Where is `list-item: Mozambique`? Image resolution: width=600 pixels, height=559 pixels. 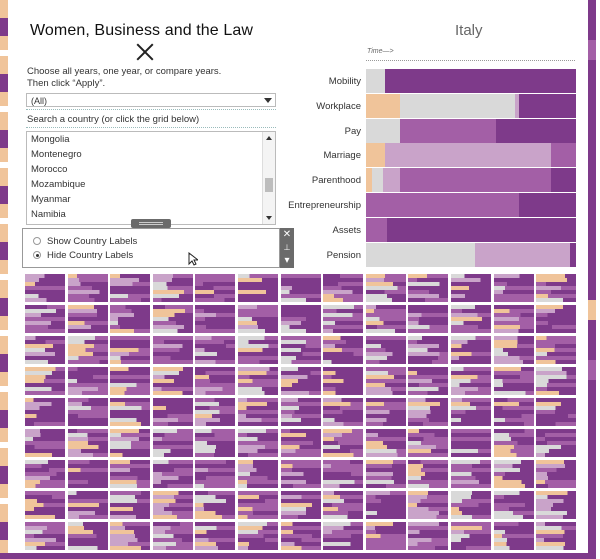 list-item: Mozambique is located at coordinates (58, 184).